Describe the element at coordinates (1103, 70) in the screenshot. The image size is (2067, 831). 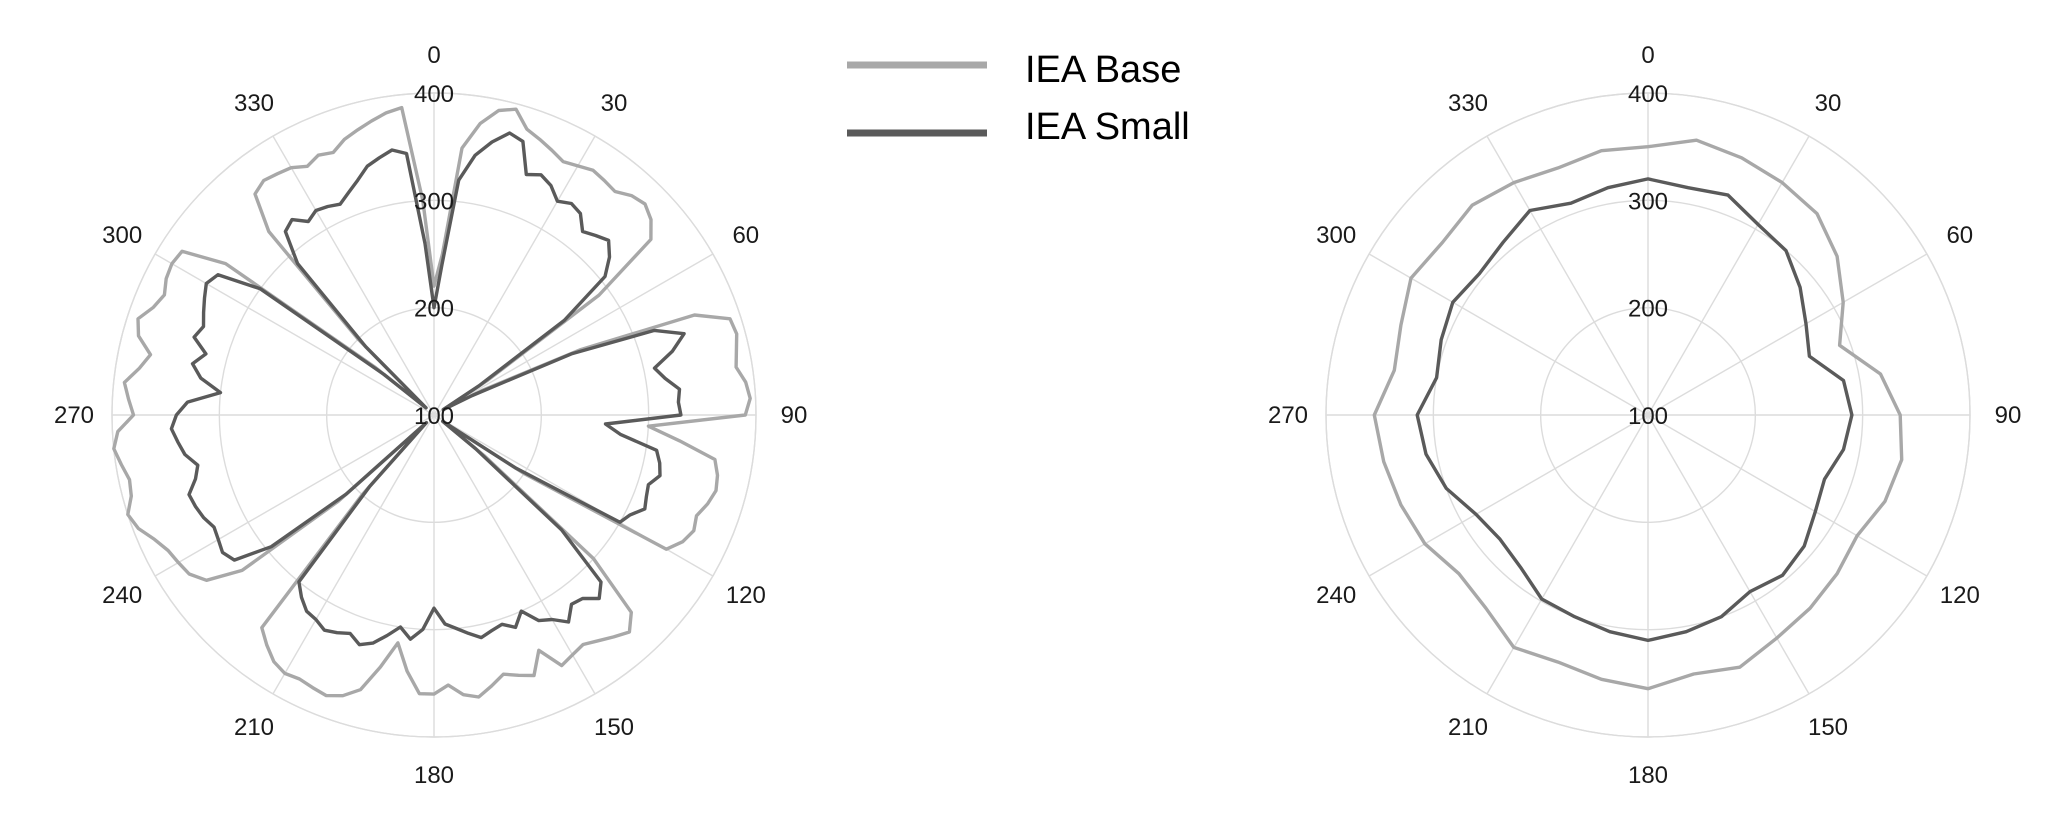
I see `legend-label-iea-base: IEA Base` at that location.